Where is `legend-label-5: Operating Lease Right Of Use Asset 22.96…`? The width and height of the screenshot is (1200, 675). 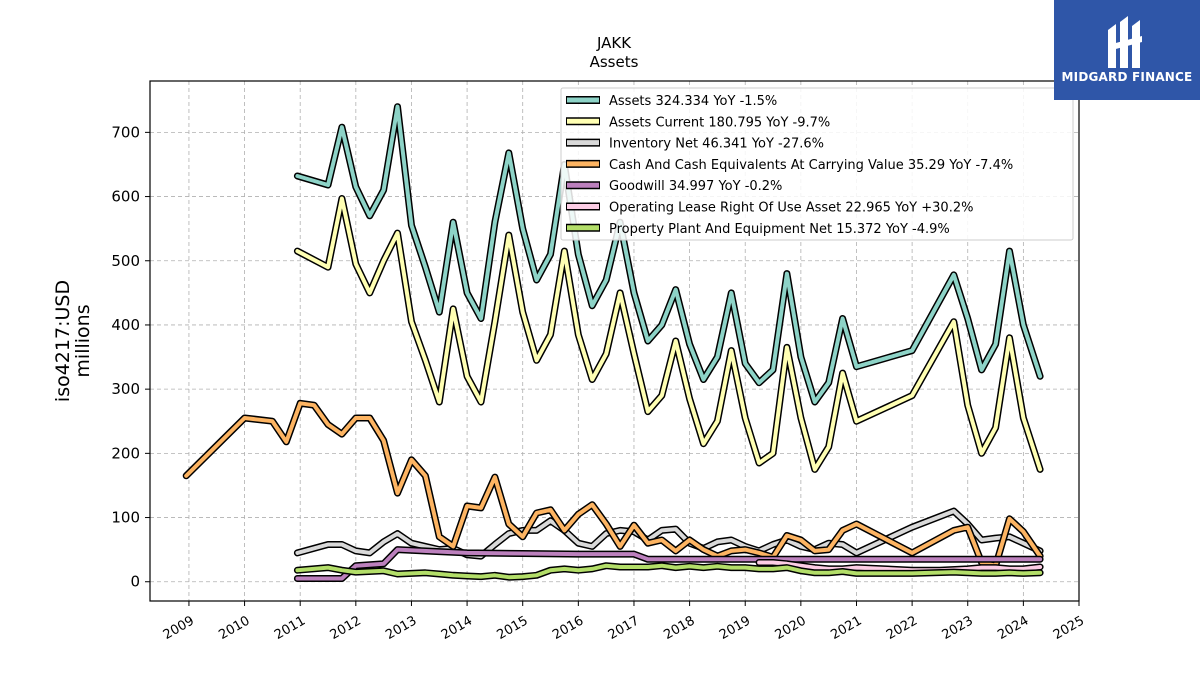
legend-label-5: Operating Lease Right Of Use Asset 22.96… is located at coordinates (791, 208).